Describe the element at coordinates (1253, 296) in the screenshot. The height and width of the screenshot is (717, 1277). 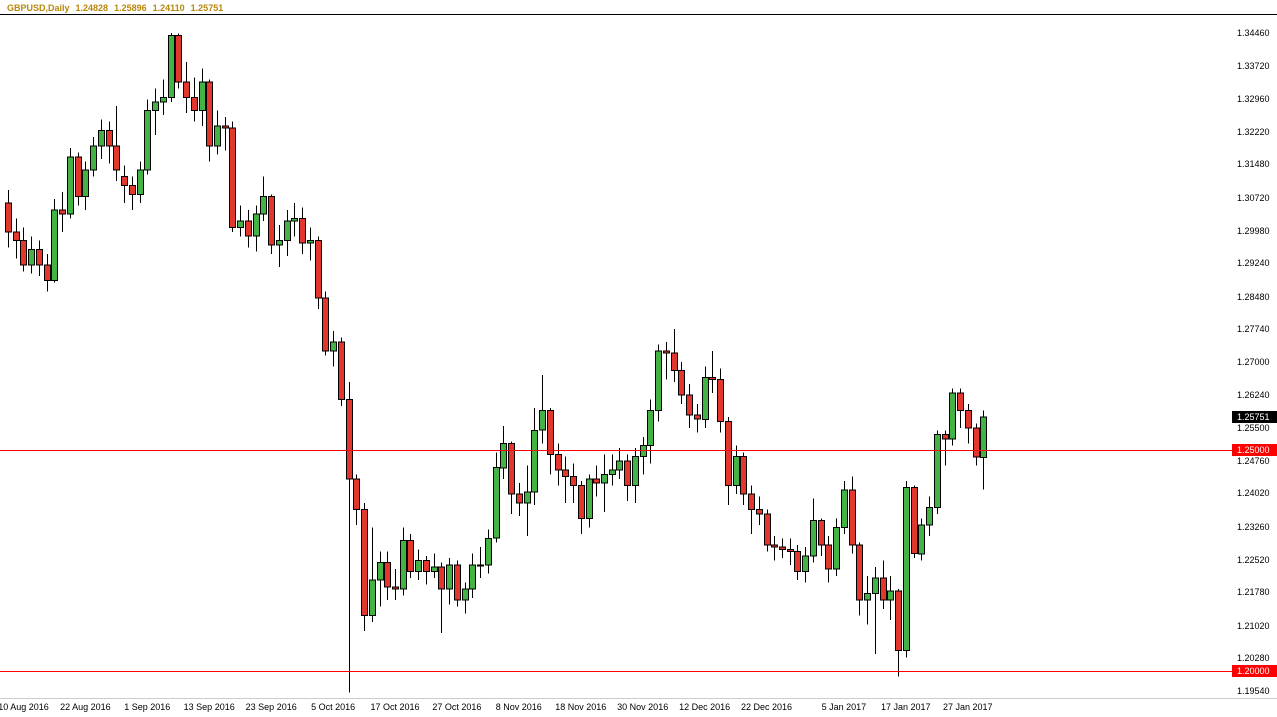
I see `price-axis-label: 1.28480` at that location.